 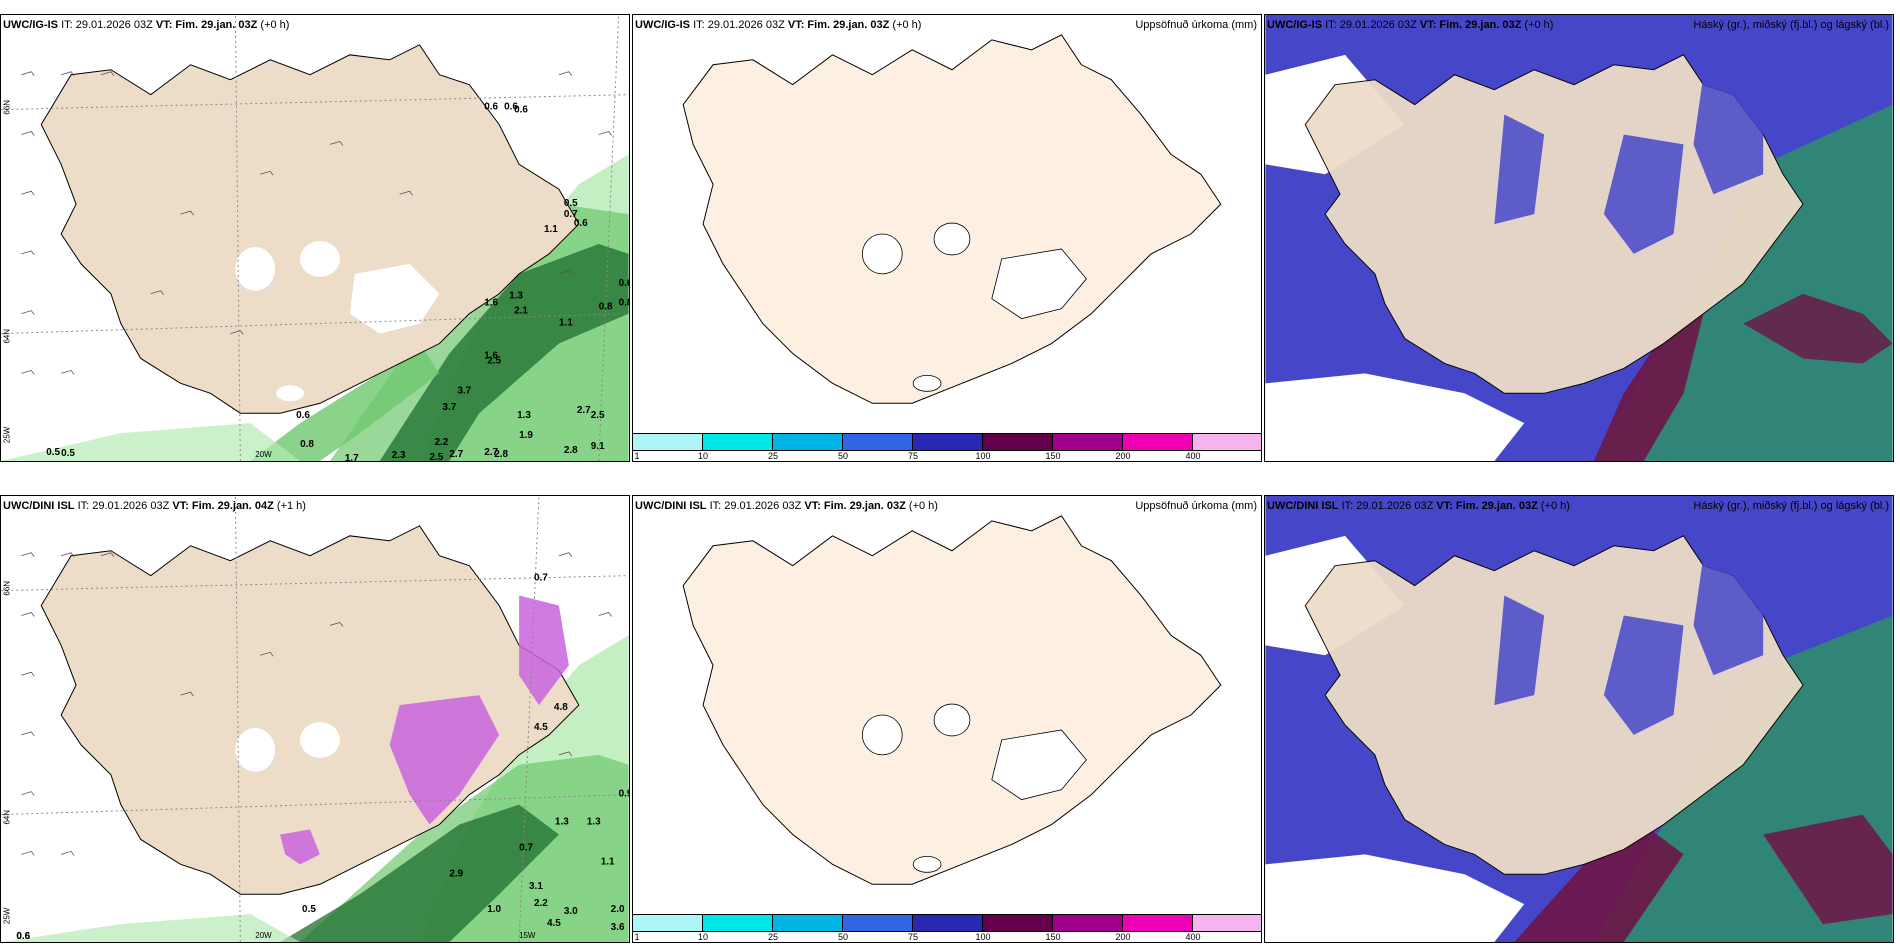 I want to click on precip-value-label: 2.8, so click(x=571, y=450).